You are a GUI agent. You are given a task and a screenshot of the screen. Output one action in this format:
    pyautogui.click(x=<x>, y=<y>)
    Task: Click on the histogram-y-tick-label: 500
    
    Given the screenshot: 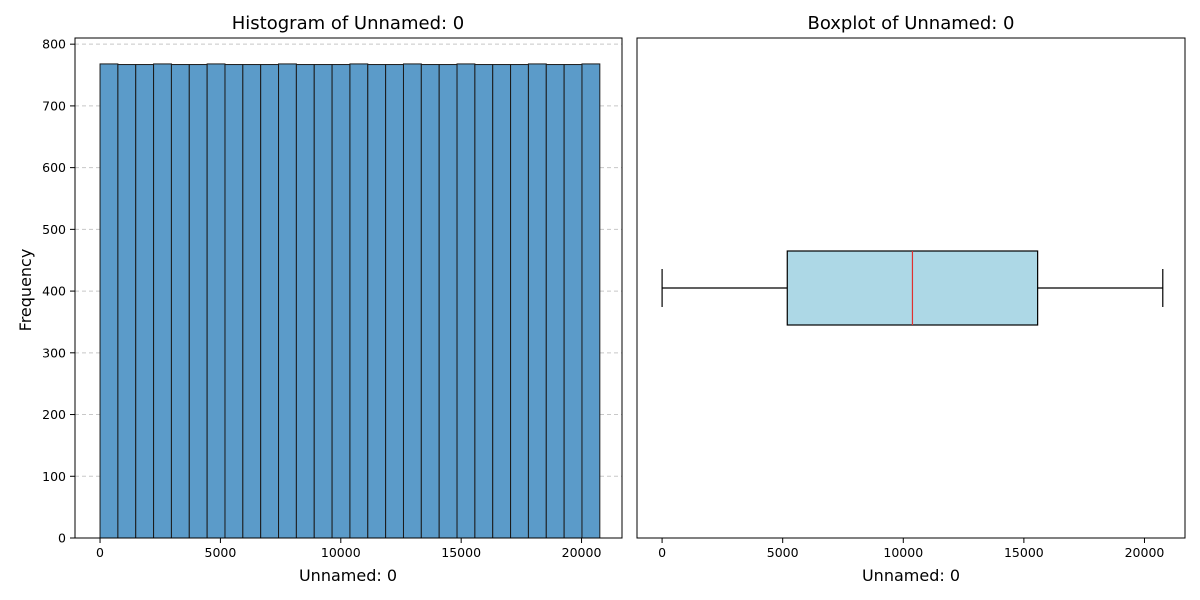 What is the action you would take?
    pyautogui.click(x=54, y=229)
    